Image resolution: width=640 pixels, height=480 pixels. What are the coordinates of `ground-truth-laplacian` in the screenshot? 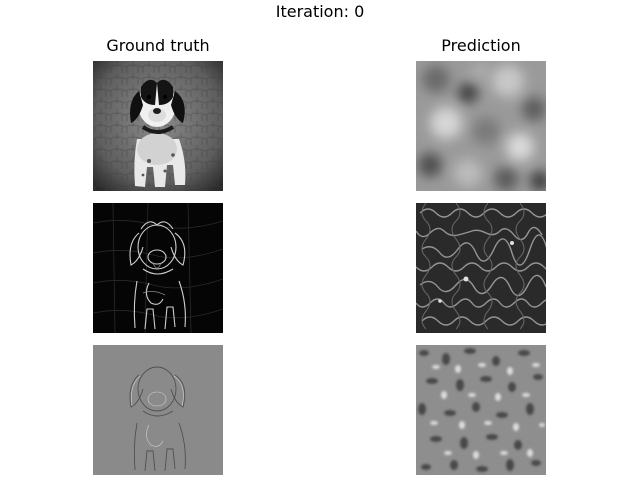 It's located at (158, 410).